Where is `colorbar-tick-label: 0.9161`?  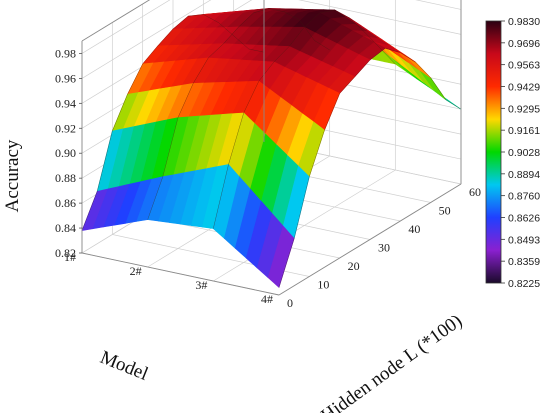
colorbar-tick-label: 0.9161 is located at coordinates (524, 131).